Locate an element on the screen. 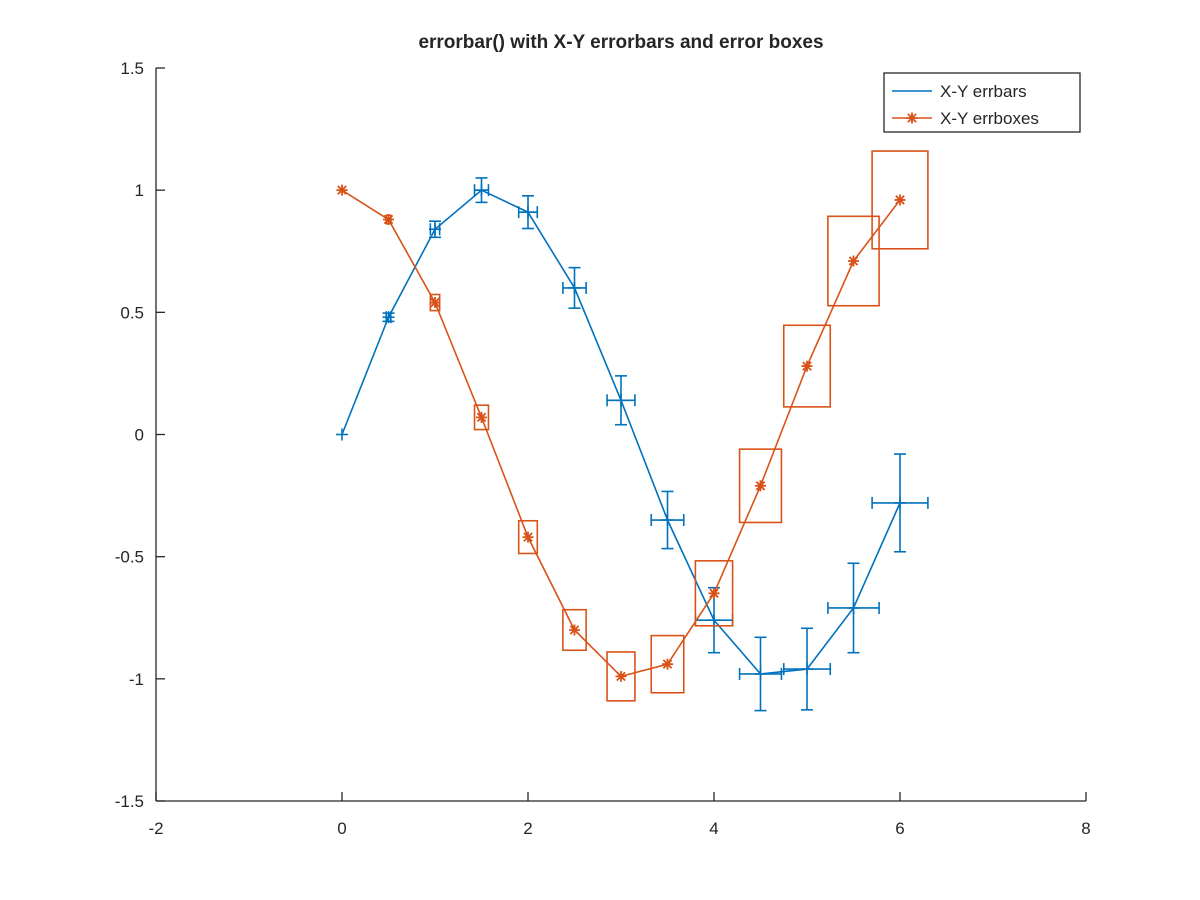 The width and height of the screenshot is (1200, 900). y-tick-label: 1 is located at coordinates (139, 190).